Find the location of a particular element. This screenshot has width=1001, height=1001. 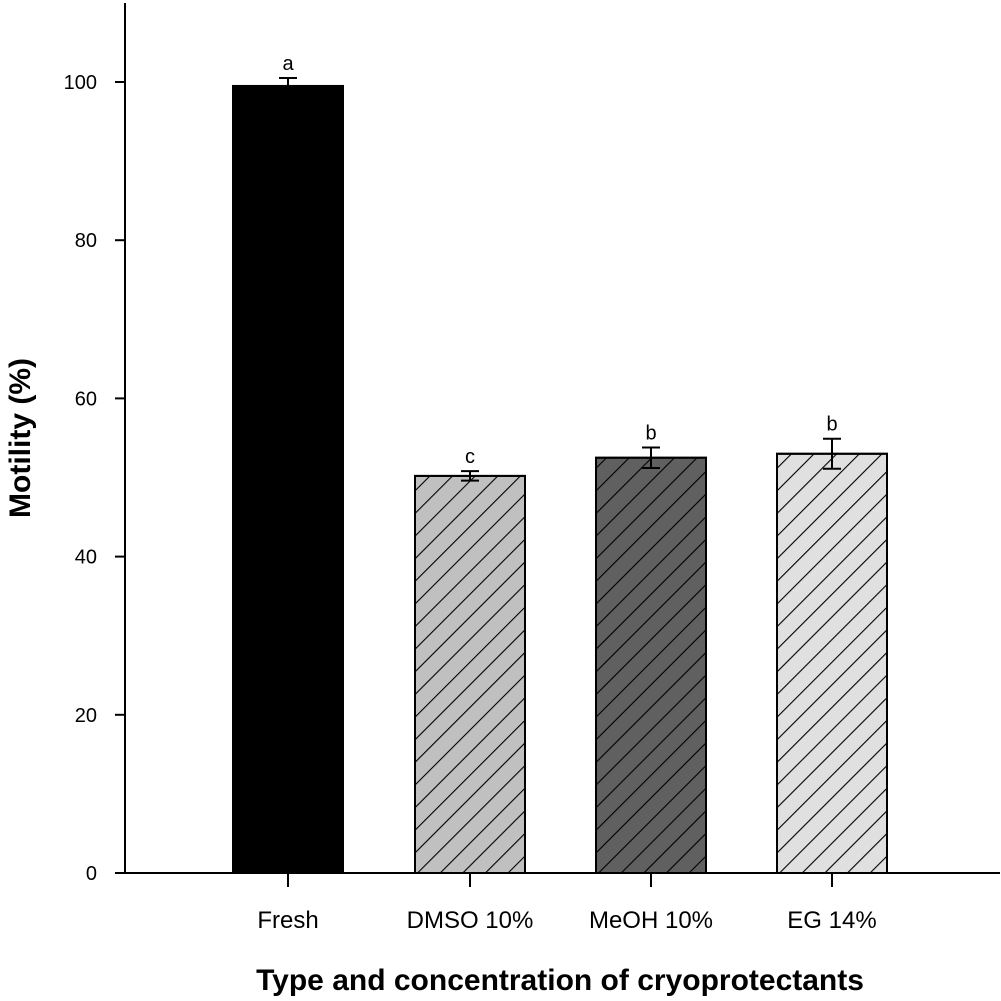

x-tick-label: Fresh is located at coordinates (287, 920).